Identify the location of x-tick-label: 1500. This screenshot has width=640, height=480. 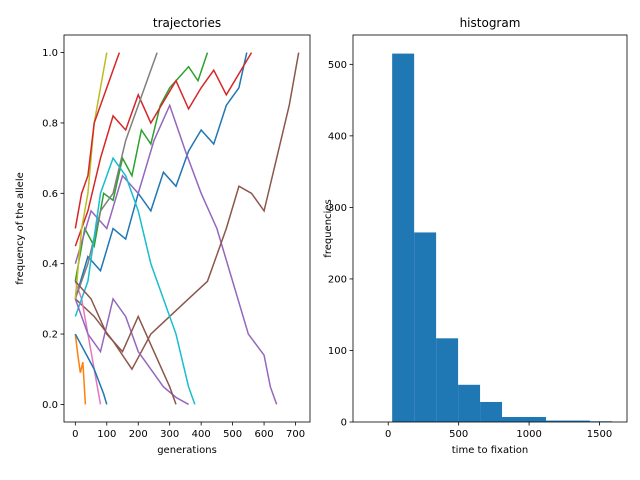
(599, 434).